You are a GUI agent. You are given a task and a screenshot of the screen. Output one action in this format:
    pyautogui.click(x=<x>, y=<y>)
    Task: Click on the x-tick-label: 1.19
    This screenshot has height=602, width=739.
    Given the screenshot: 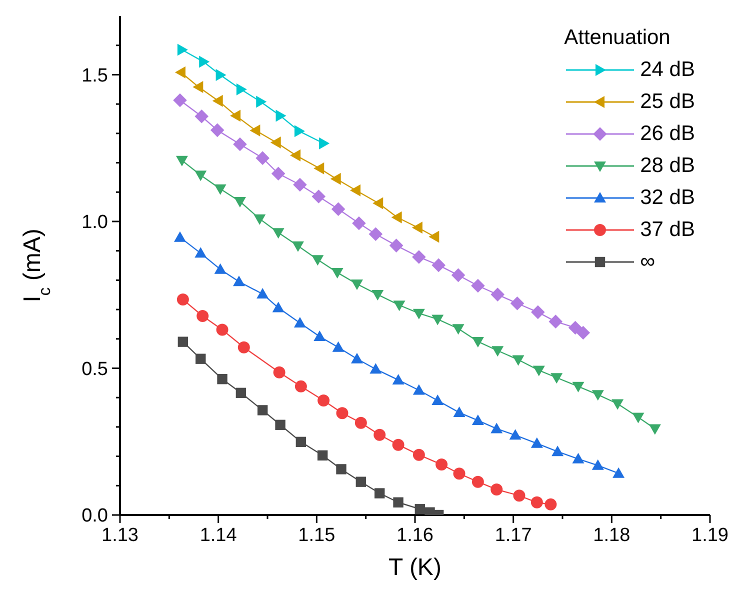 What is the action you would take?
    pyautogui.click(x=710, y=535)
    